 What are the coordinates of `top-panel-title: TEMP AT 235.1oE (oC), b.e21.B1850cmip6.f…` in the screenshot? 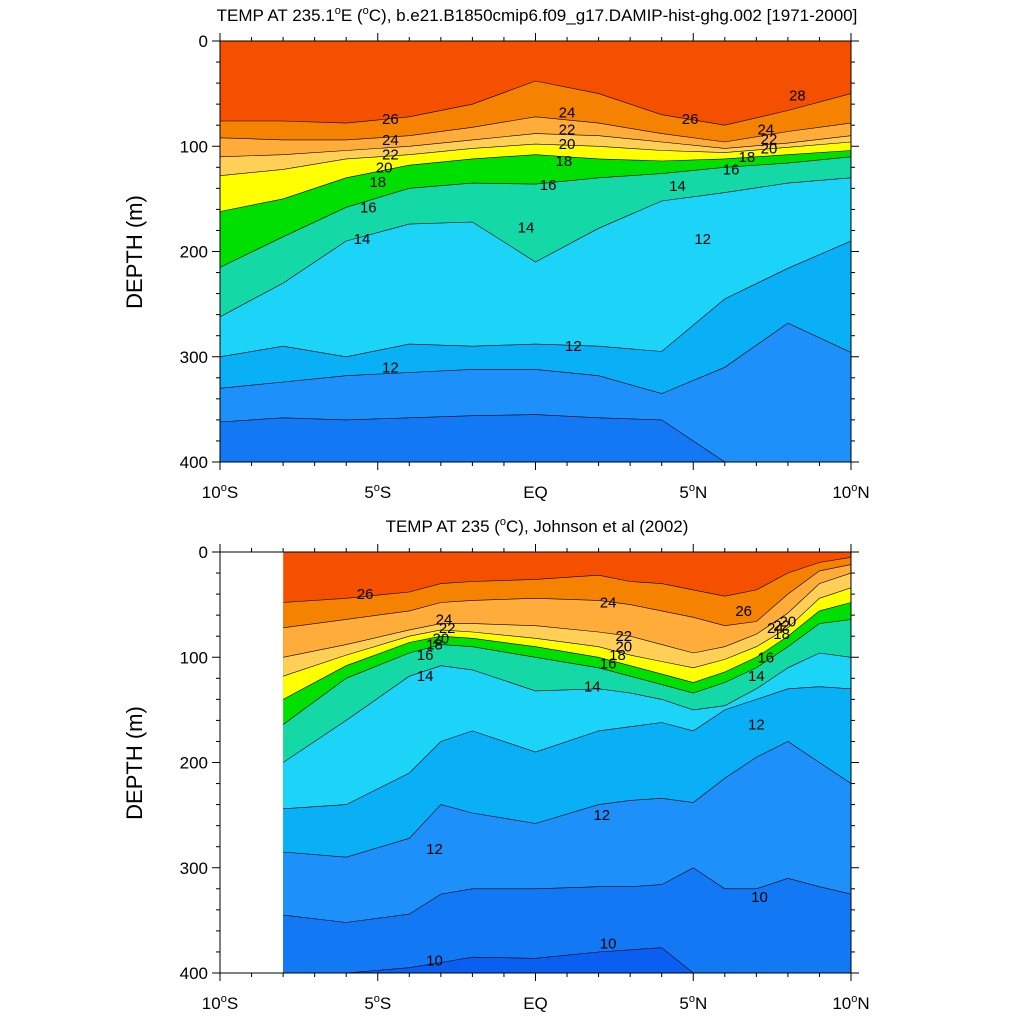 It's located at (537, 15).